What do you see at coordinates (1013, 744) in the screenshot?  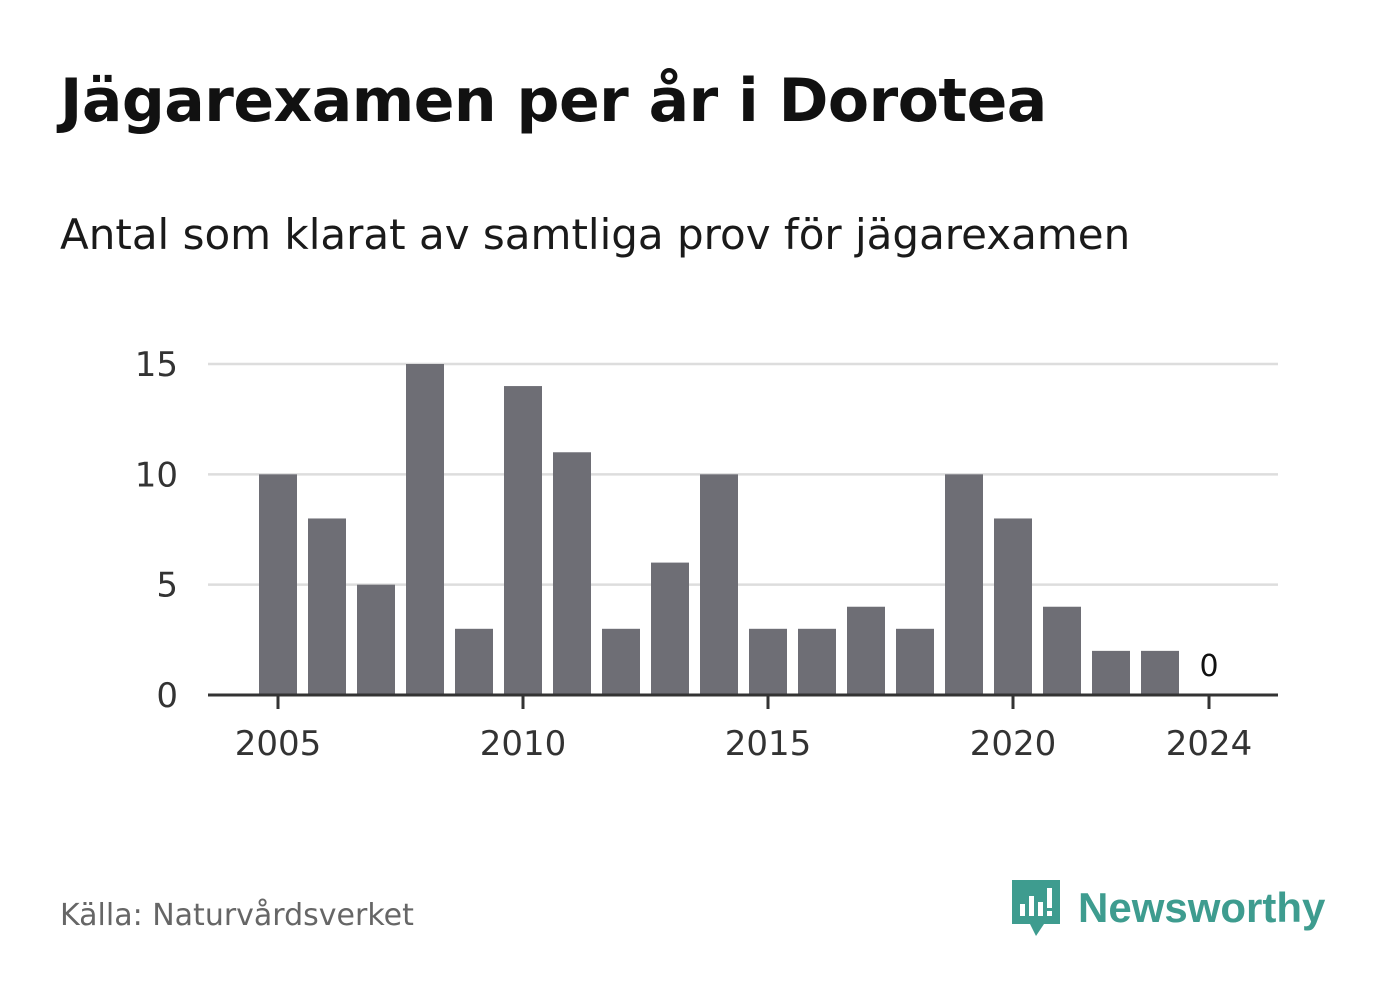 I see `x-tick-label: 2020` at bounding box center [1013, 744].